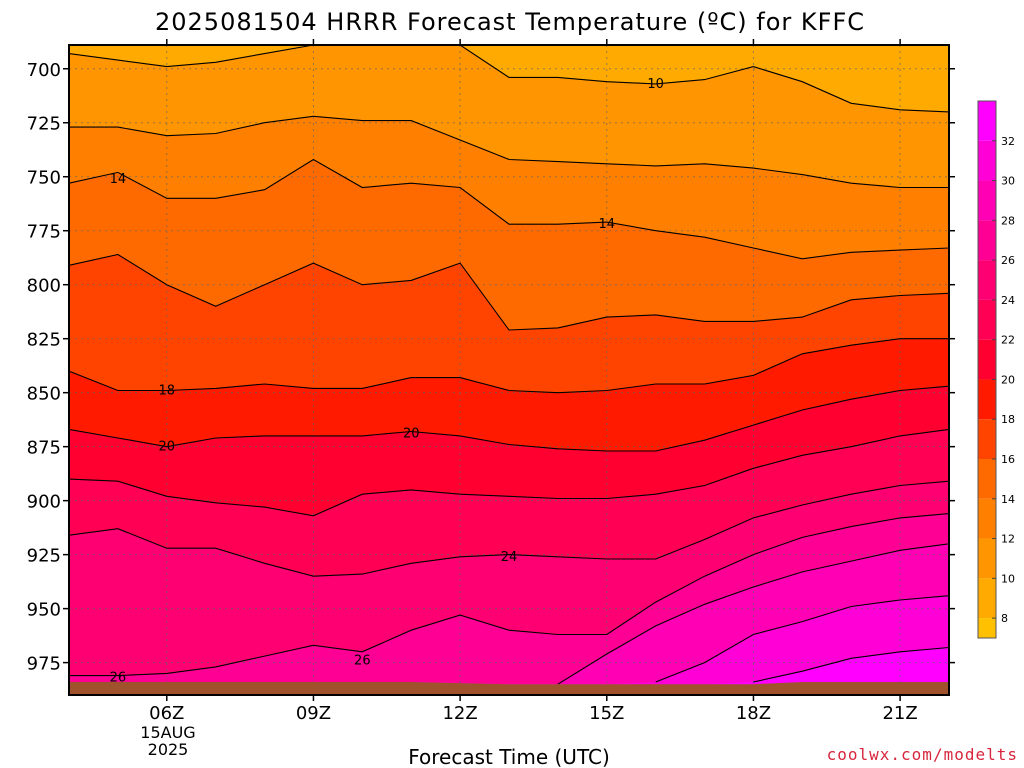  What do you see at coordinates (753, 713) in the screenshot?
I see `x-tick-label-18Z: 18Z` at bounding box center [753, 713].